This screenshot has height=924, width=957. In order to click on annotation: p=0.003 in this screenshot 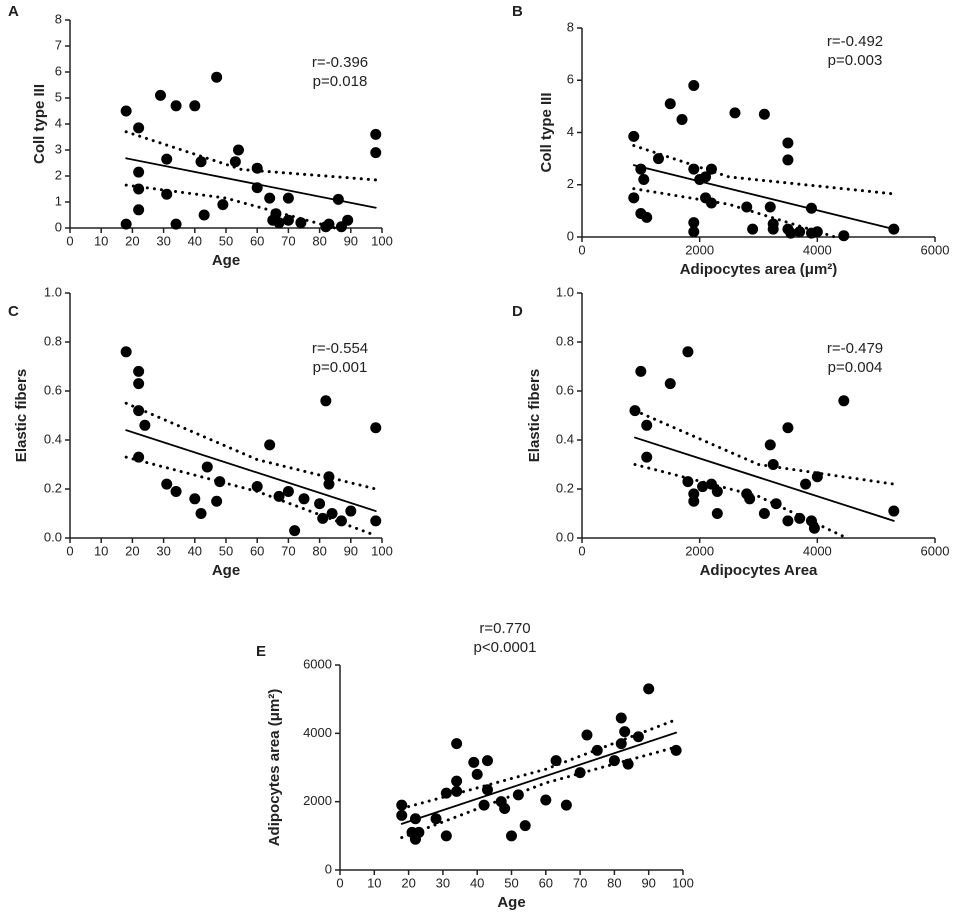, I will do `click(855, 60)`.